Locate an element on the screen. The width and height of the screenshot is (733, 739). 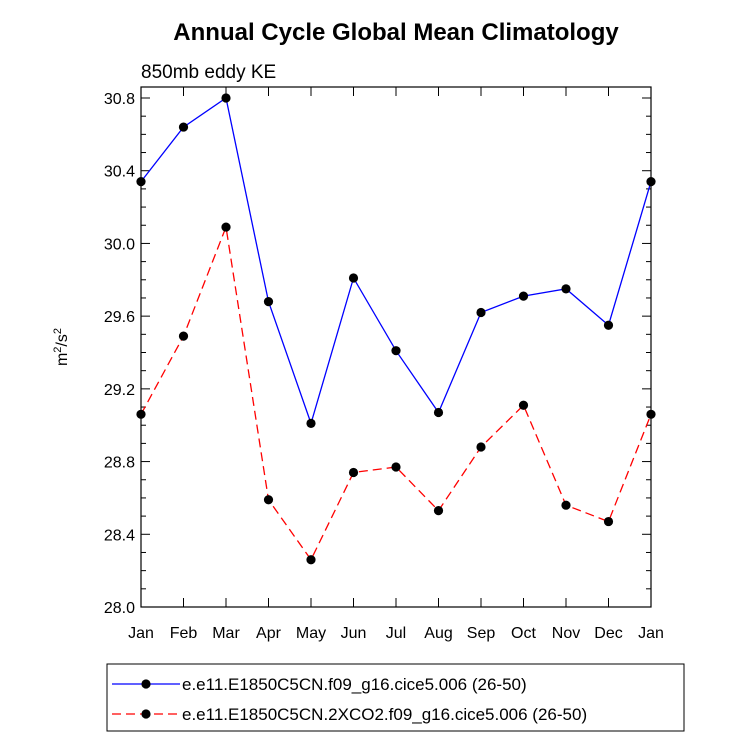
y-tick-label: 28.4 is located at coordinates (119, 535).